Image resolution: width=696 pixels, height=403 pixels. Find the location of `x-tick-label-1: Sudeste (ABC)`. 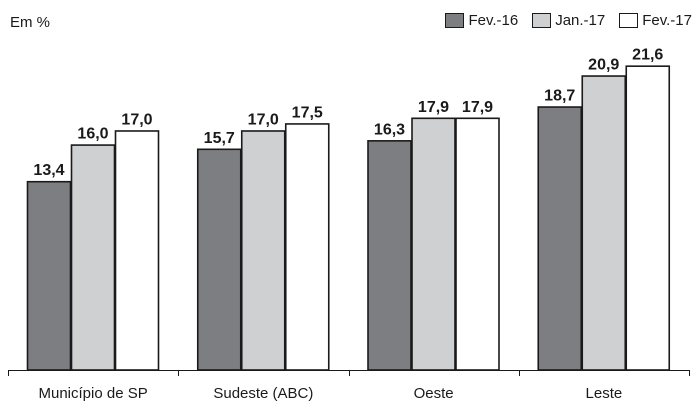

x-tick-label-1: Sudeste (ABC) is located at coordinates (263, 393).